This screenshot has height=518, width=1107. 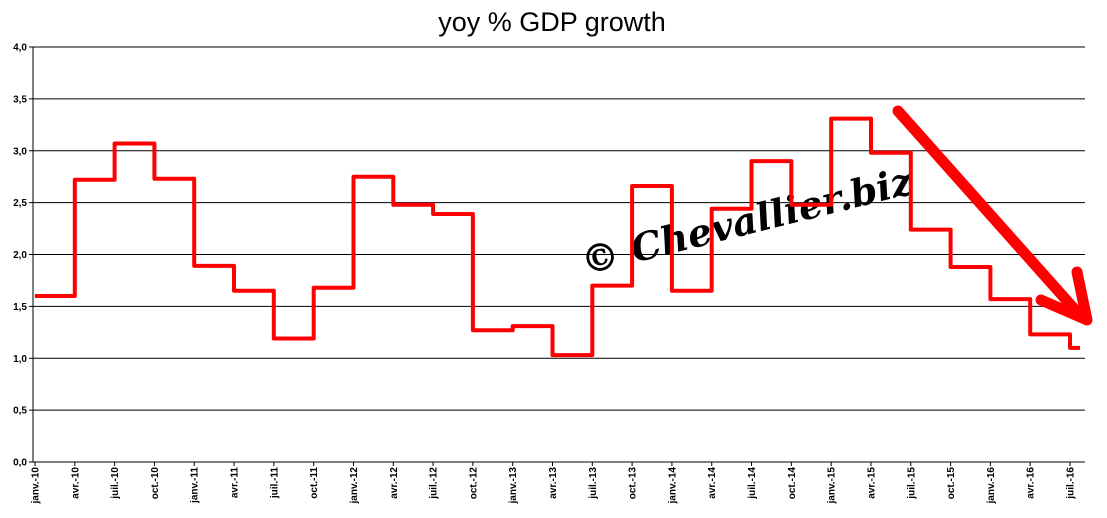 I want to click on x-tick-label: juil.-14, so click(x=752, y=483).